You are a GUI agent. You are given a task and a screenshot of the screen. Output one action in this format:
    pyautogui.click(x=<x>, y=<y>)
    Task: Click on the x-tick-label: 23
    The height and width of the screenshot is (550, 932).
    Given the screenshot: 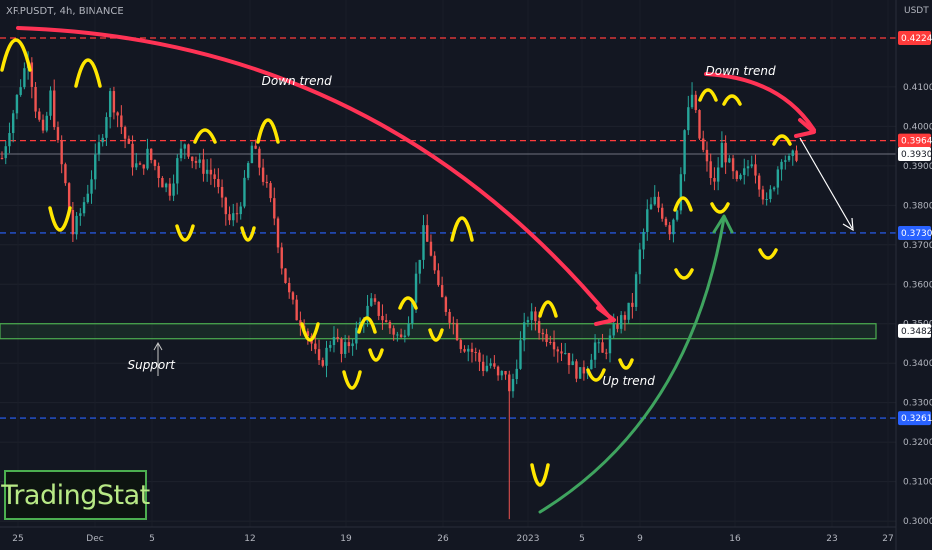 What is the action you would take?
    pyautogui.click(x=831, y=539)
    